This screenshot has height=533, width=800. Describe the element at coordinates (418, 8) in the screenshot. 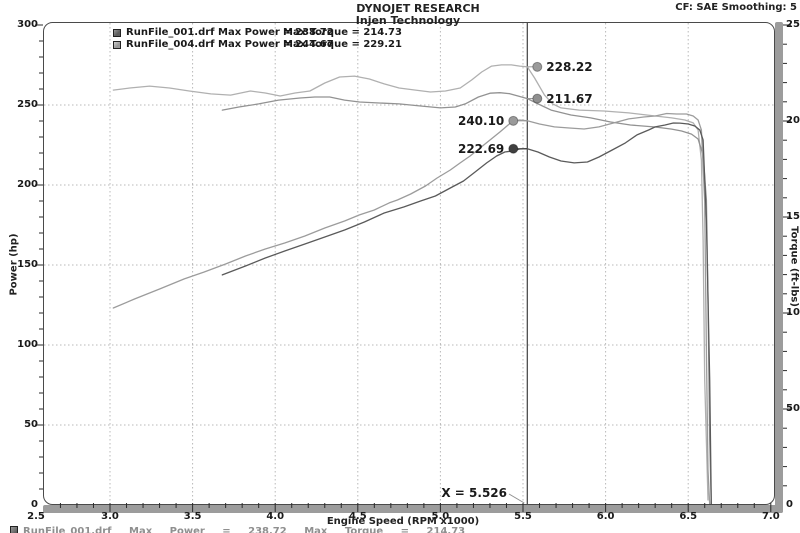

I see `chart-title: DYNOJET RESEARCH` at that location.